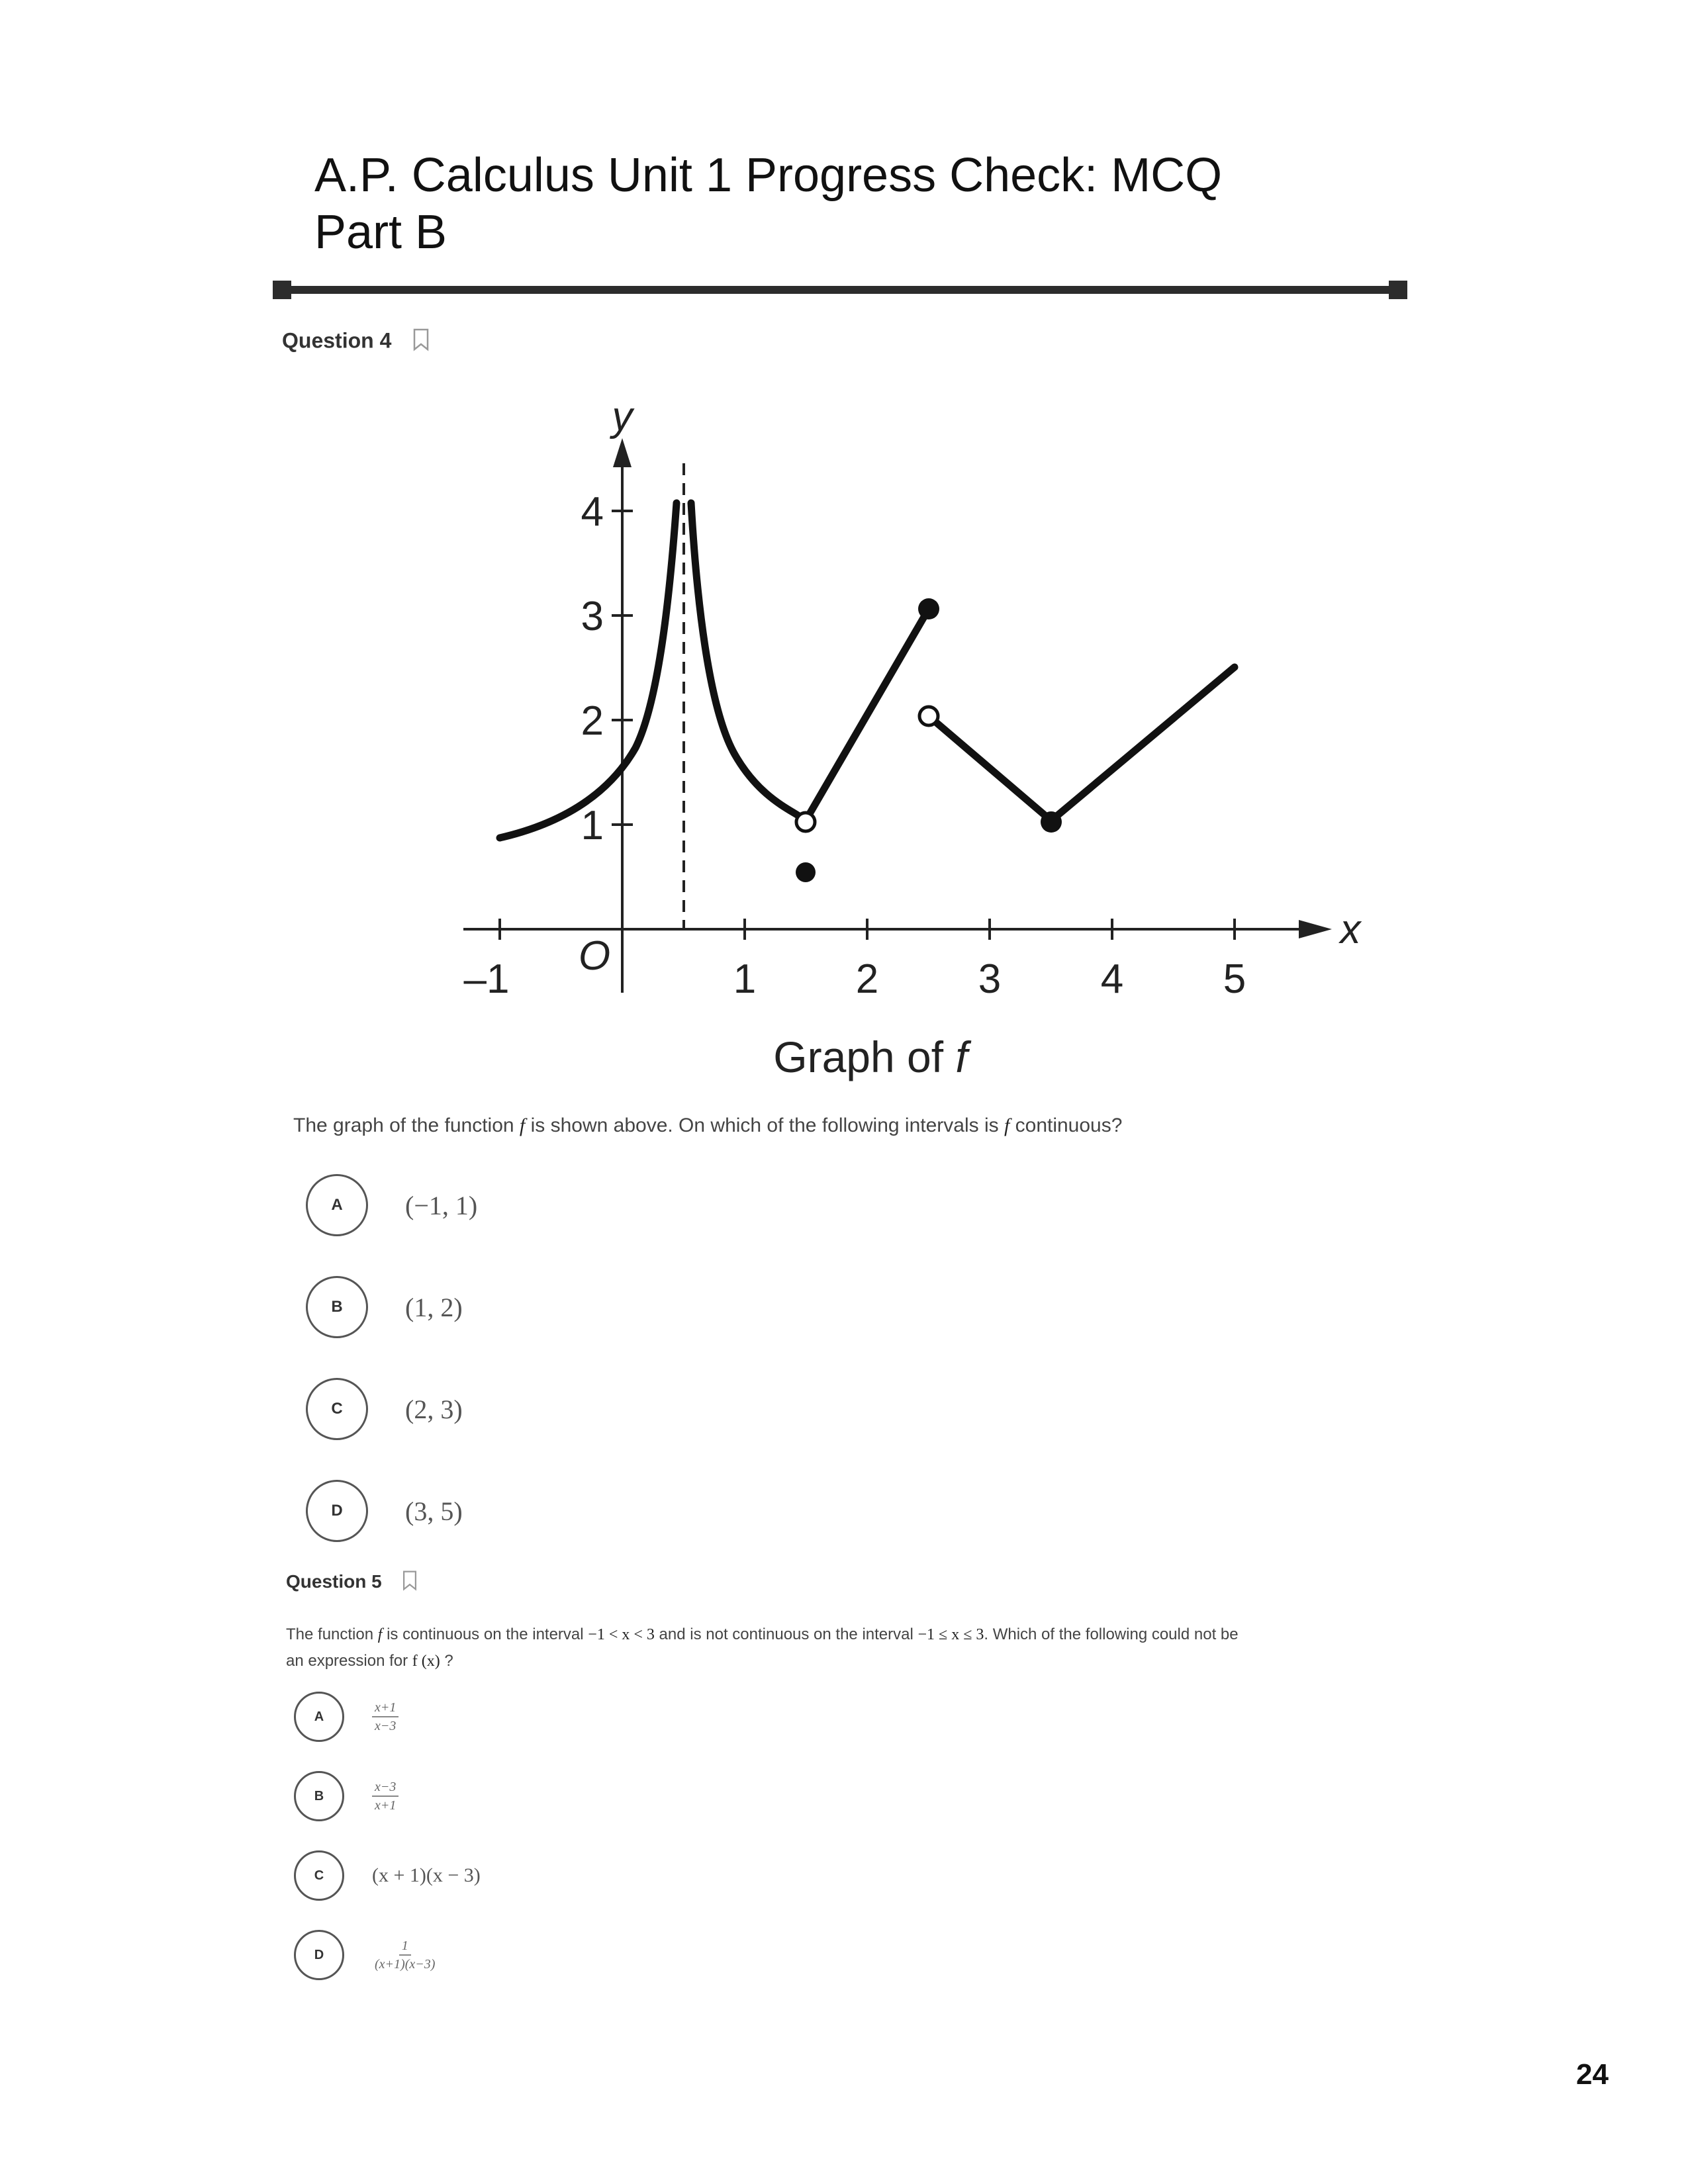  Describe the element at coordinates (1592, 2074) in the screenshot. I see `page-number: 24` at that location.